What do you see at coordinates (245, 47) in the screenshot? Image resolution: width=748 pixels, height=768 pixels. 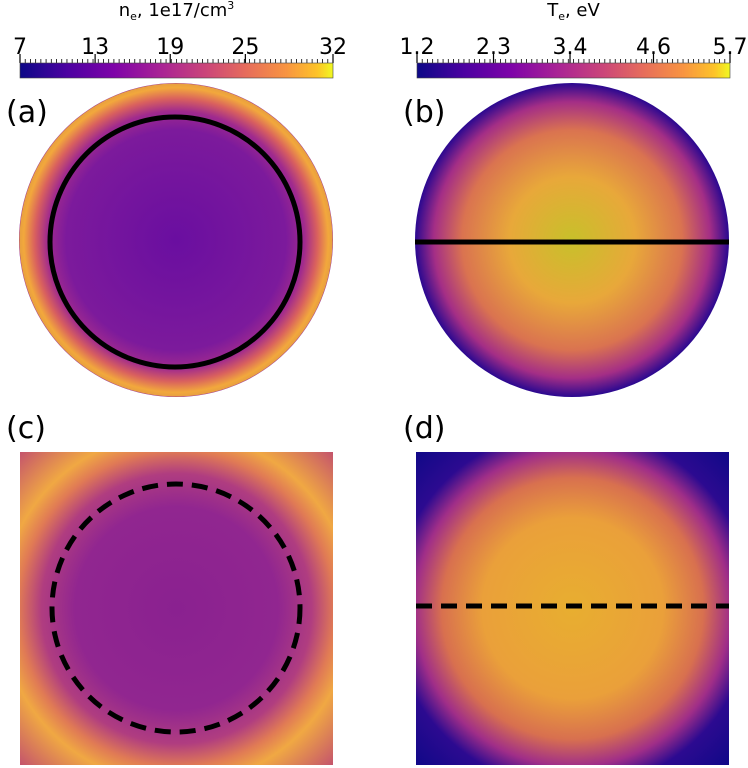 I see `tick-label: 25` at bounding box center [245, 47].